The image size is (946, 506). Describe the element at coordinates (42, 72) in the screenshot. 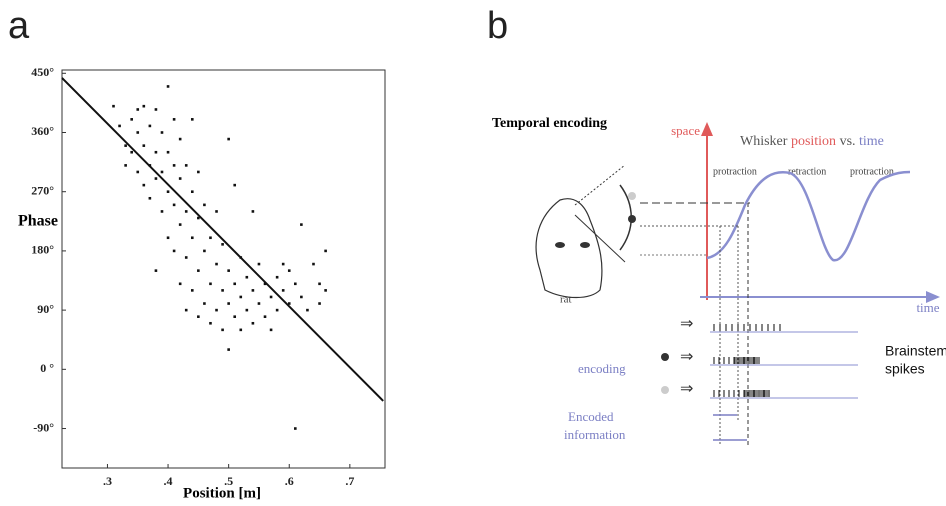

I see `y-tick-label: 450°` at that location.